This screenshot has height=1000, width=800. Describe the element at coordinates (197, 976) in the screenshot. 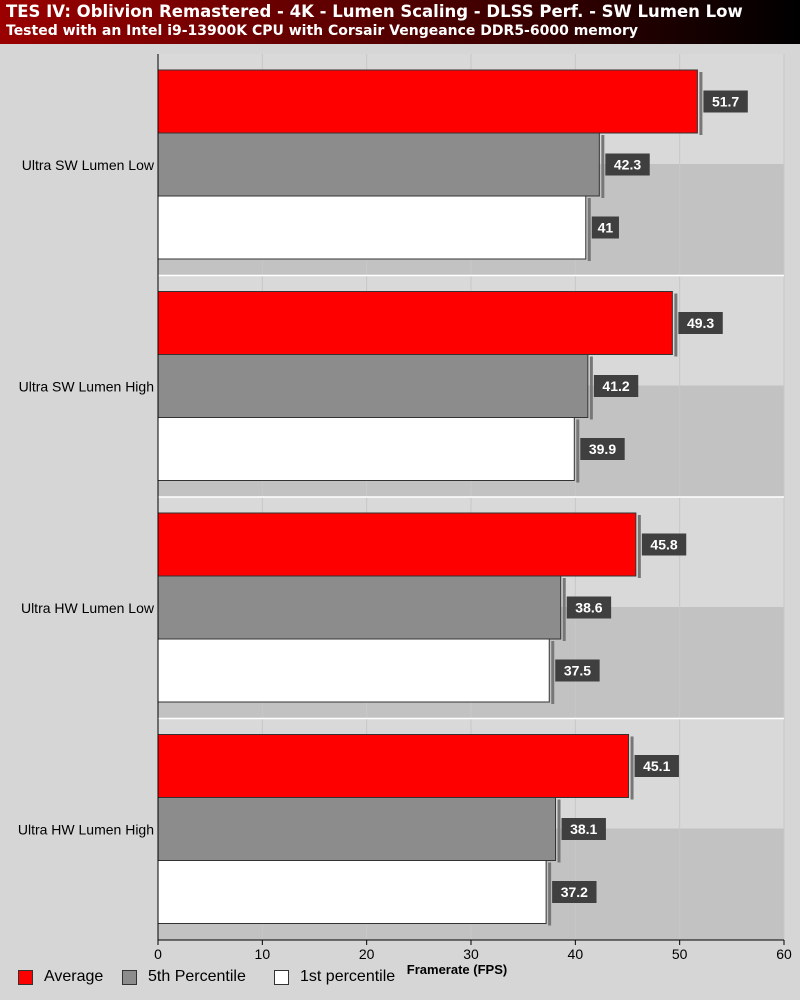

I see `legend-label: 5th Percentile` at that location.